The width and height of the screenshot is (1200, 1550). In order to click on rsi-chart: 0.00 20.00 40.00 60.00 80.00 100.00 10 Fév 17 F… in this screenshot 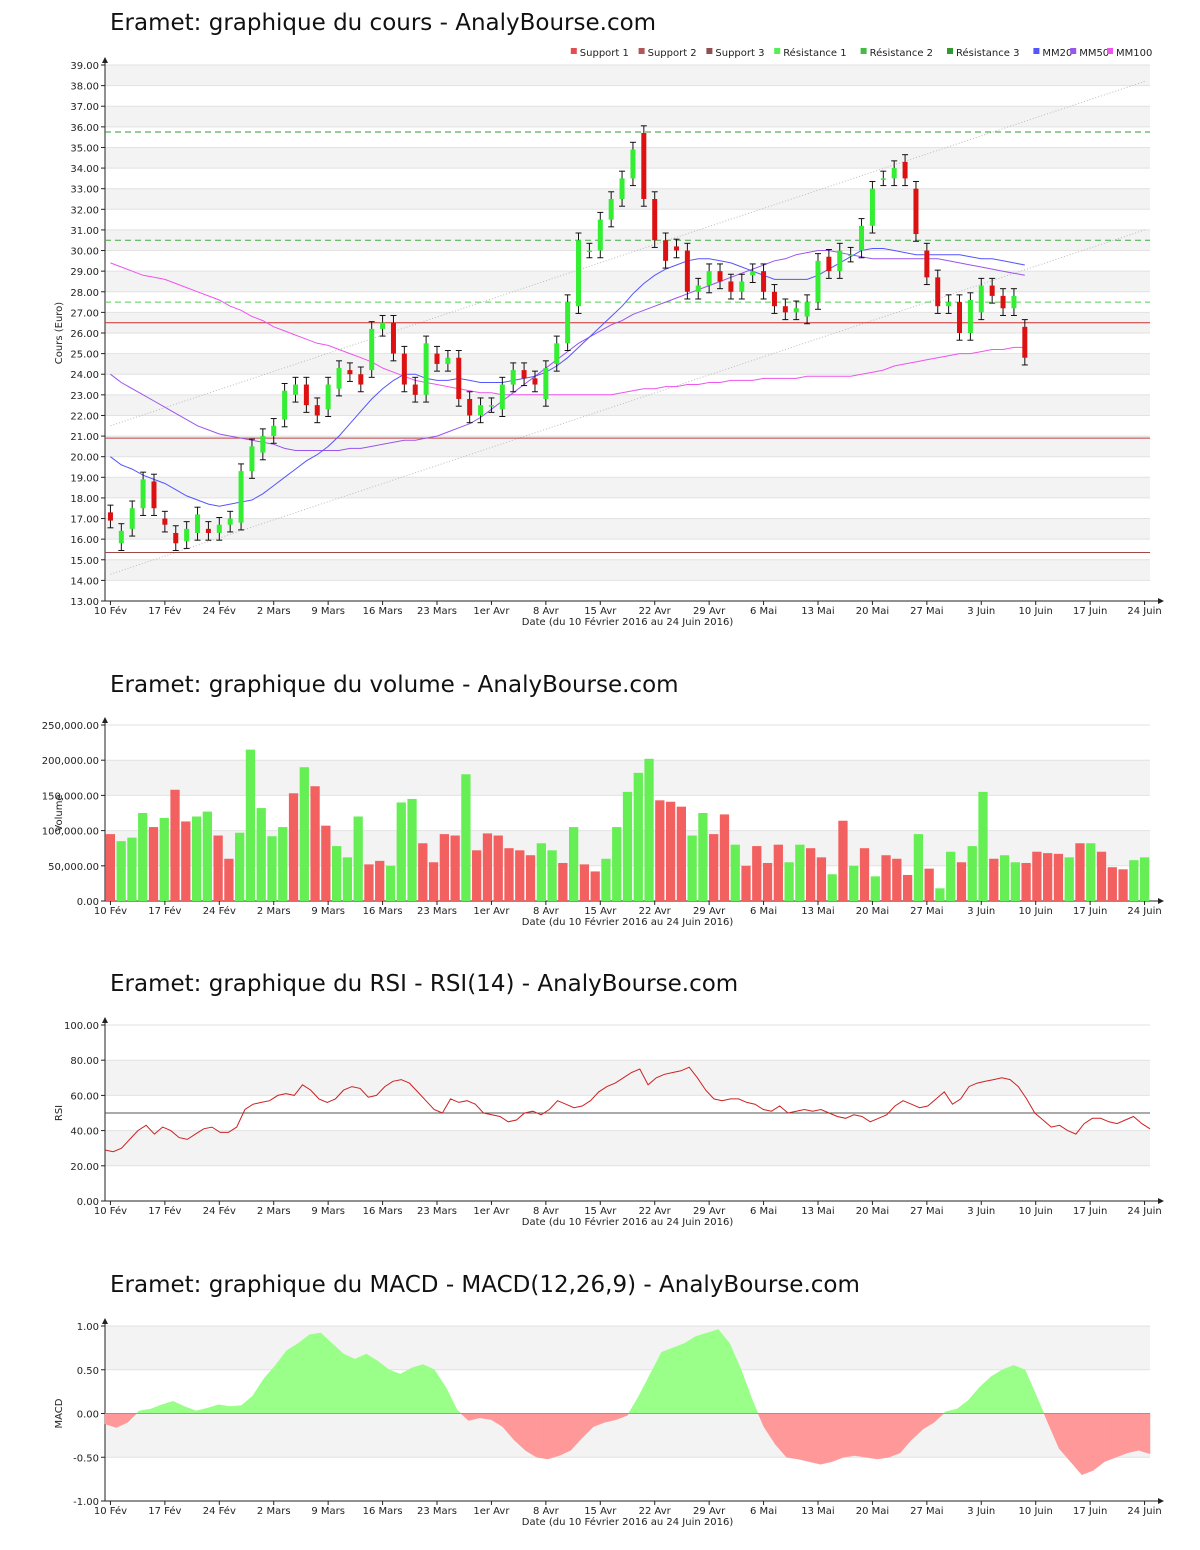, I will do `click(609, 1122)`.